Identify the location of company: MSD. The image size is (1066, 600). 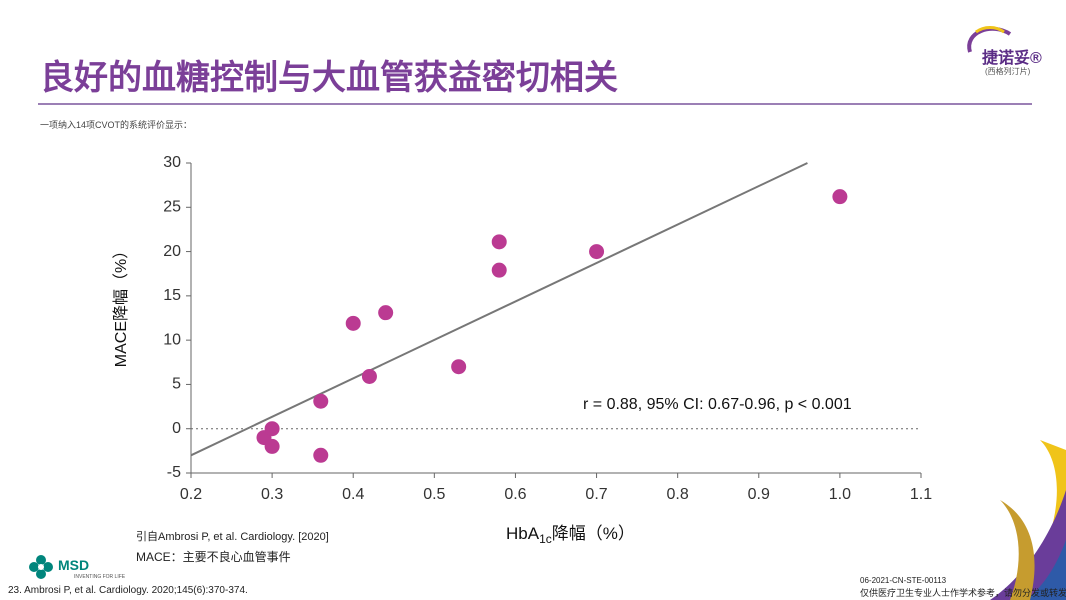
(74, 565).